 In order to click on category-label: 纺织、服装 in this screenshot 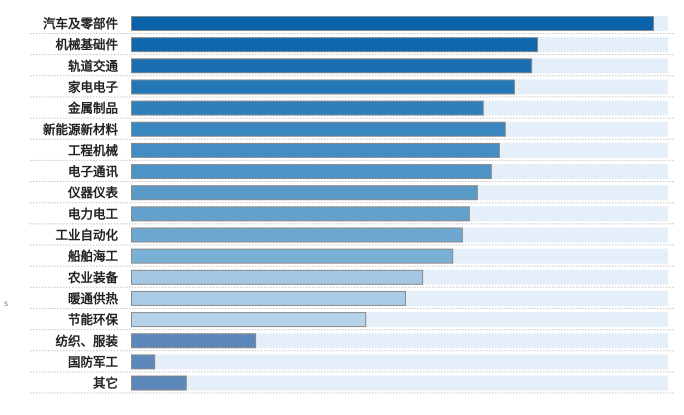, I will do `click(86, 340)`.